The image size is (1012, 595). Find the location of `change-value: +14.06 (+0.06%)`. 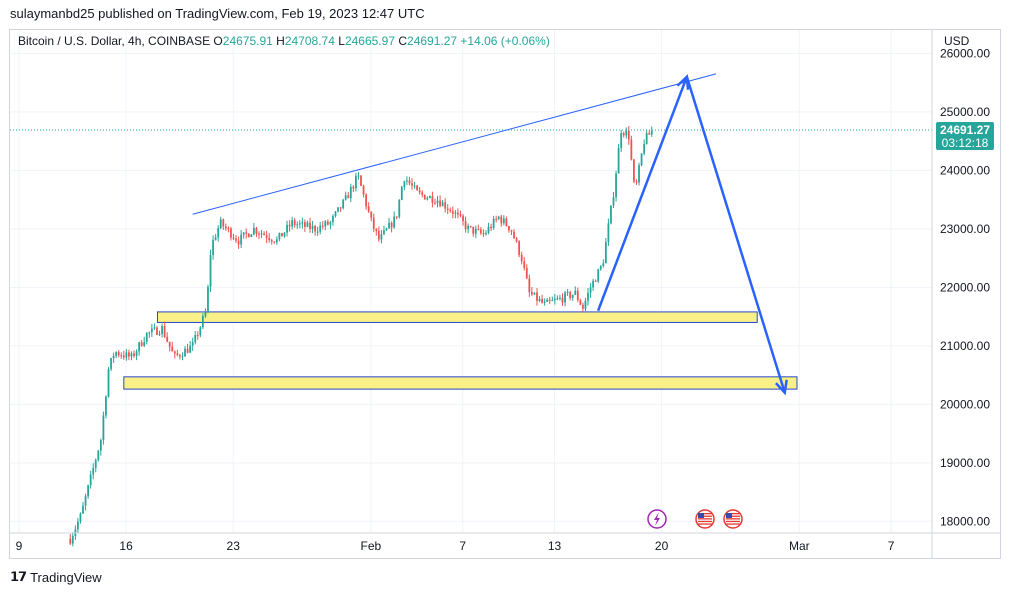

change-value: +14.06 (+0.06%) is located at coordinates (505, 41).